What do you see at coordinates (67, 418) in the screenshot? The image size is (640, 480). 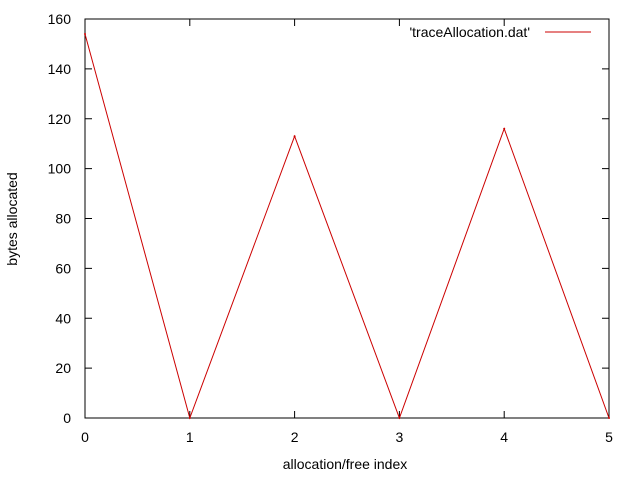 I see `y-tick-label: 0` at bounding box center [67, 418].